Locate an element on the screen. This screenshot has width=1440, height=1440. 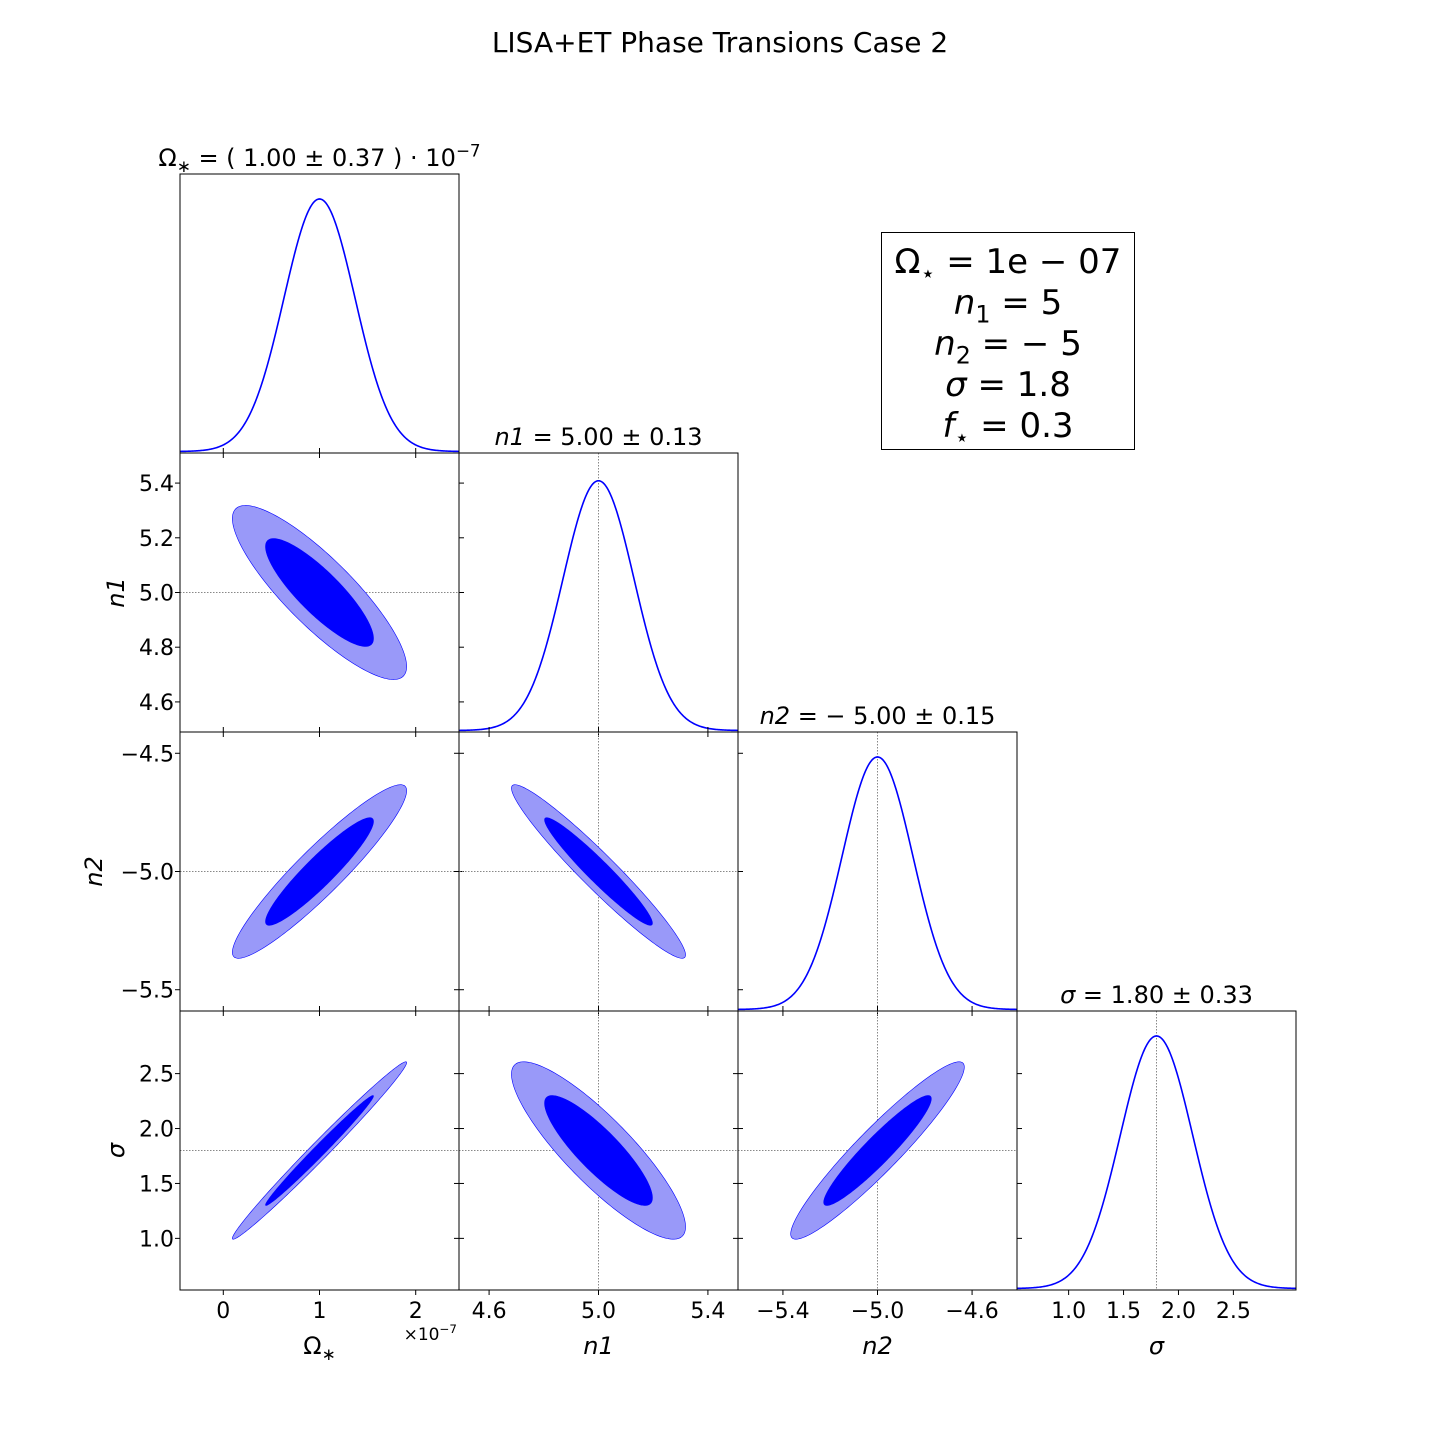
y-tick-label: −5.0 is located at coordinates (147, 873).